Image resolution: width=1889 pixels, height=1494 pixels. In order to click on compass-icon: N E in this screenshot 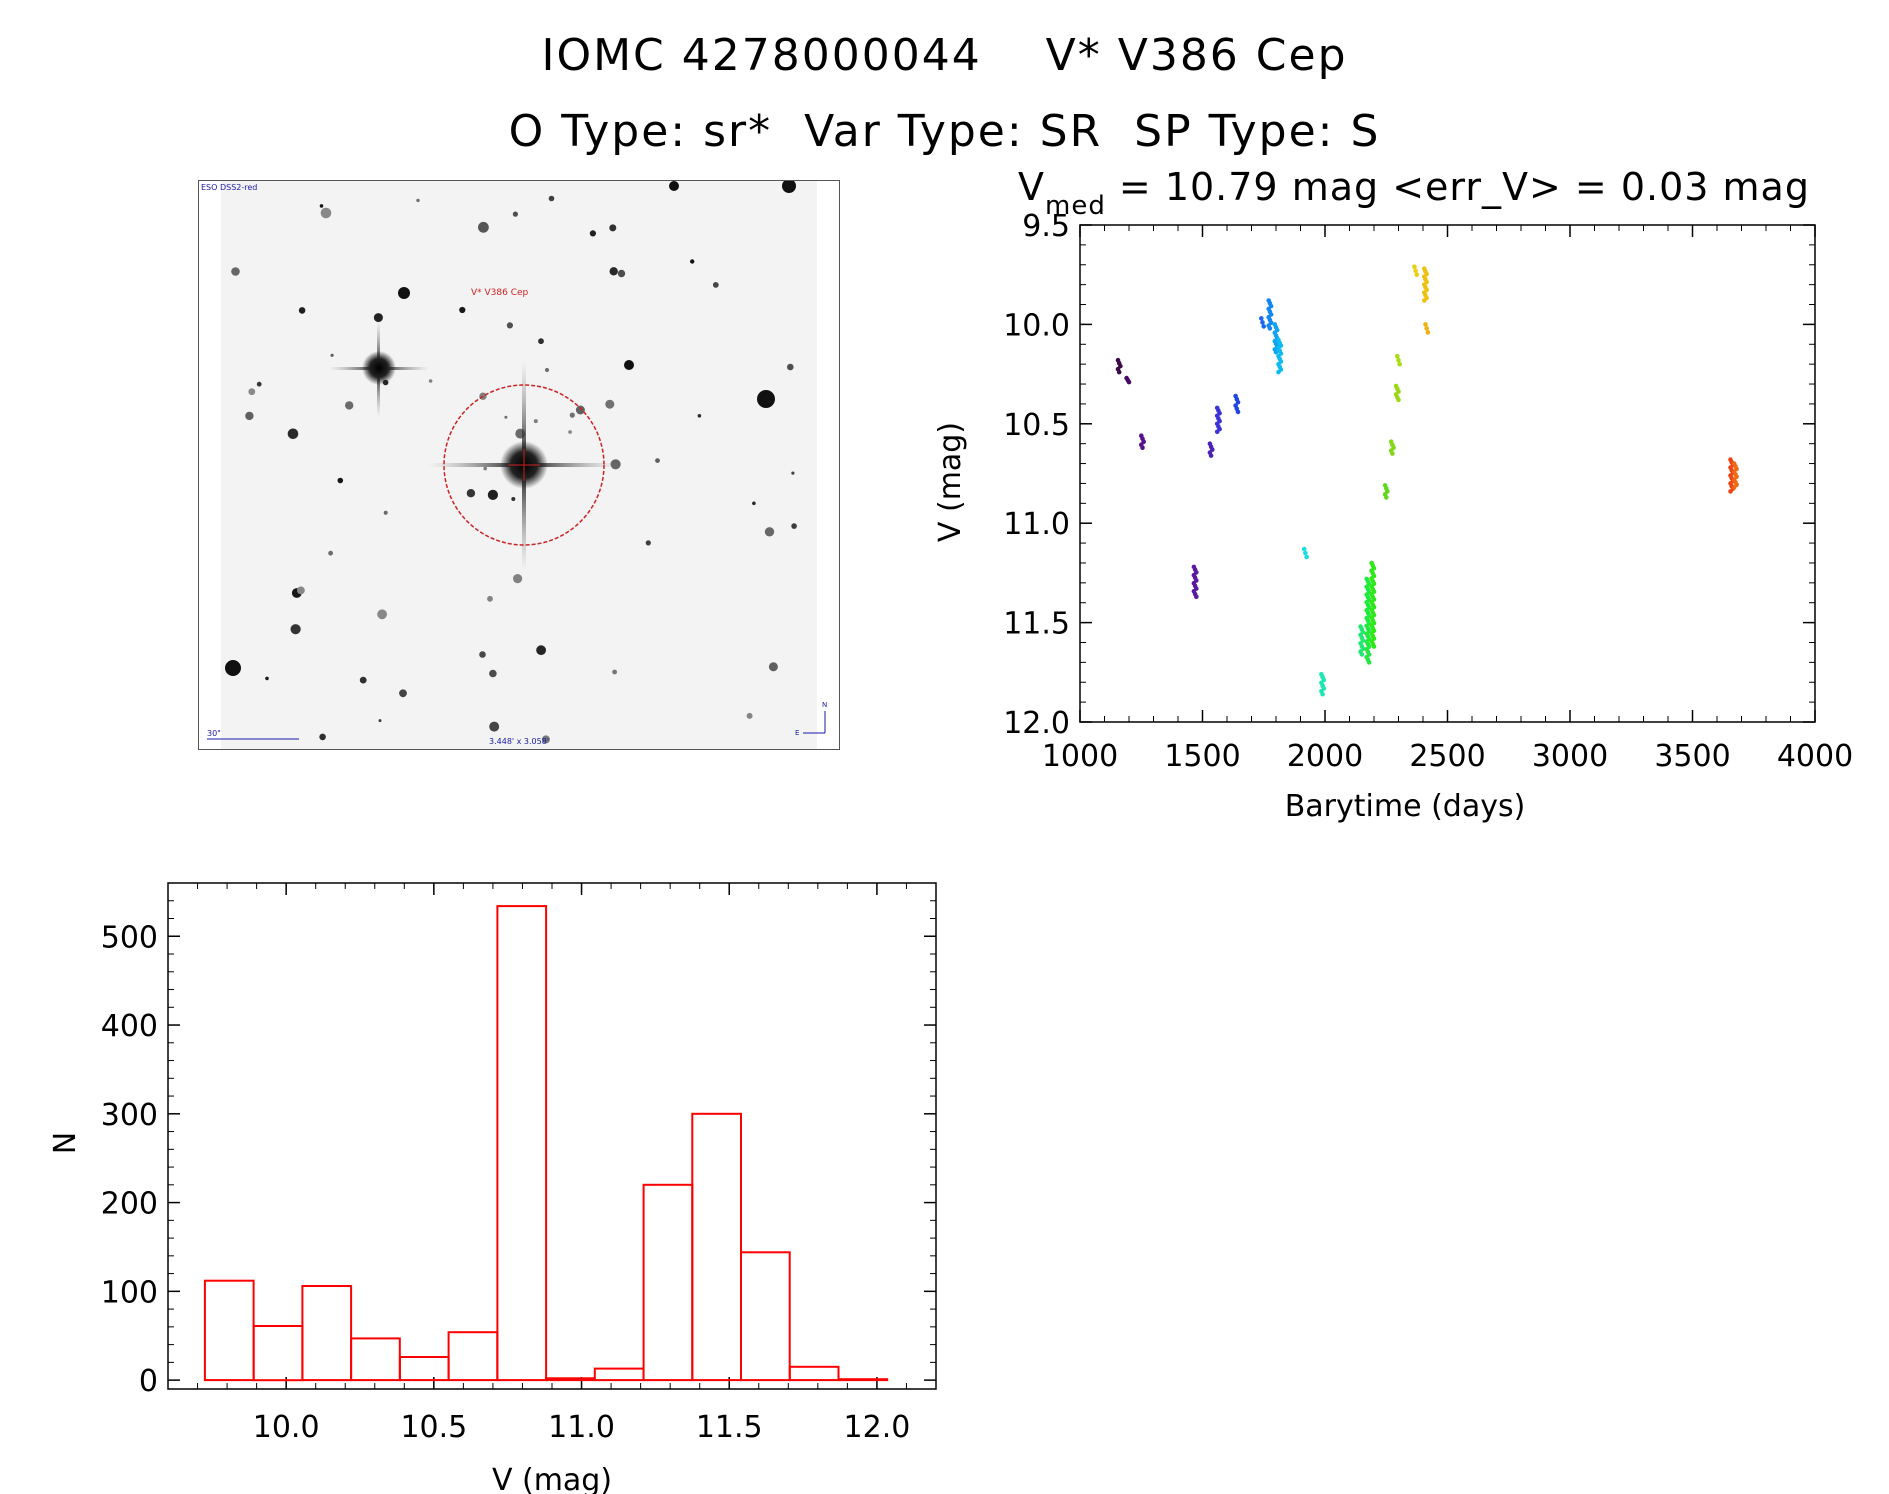, I will do `click(811, 719)`.